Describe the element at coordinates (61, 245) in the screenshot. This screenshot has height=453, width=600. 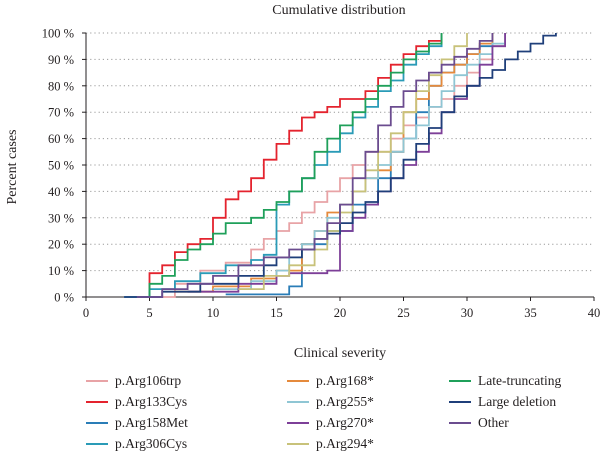
I see `y-tick-label: 20 %` at that location.